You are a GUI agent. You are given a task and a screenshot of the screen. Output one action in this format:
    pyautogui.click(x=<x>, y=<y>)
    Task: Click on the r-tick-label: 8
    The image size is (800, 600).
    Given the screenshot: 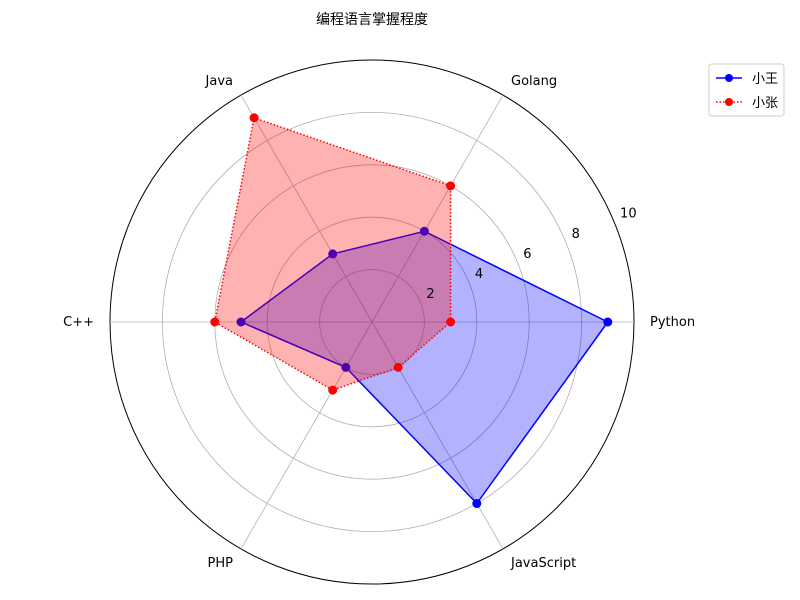 What is the action you would take?
    pyautogui.click(x=576, y=234)
    